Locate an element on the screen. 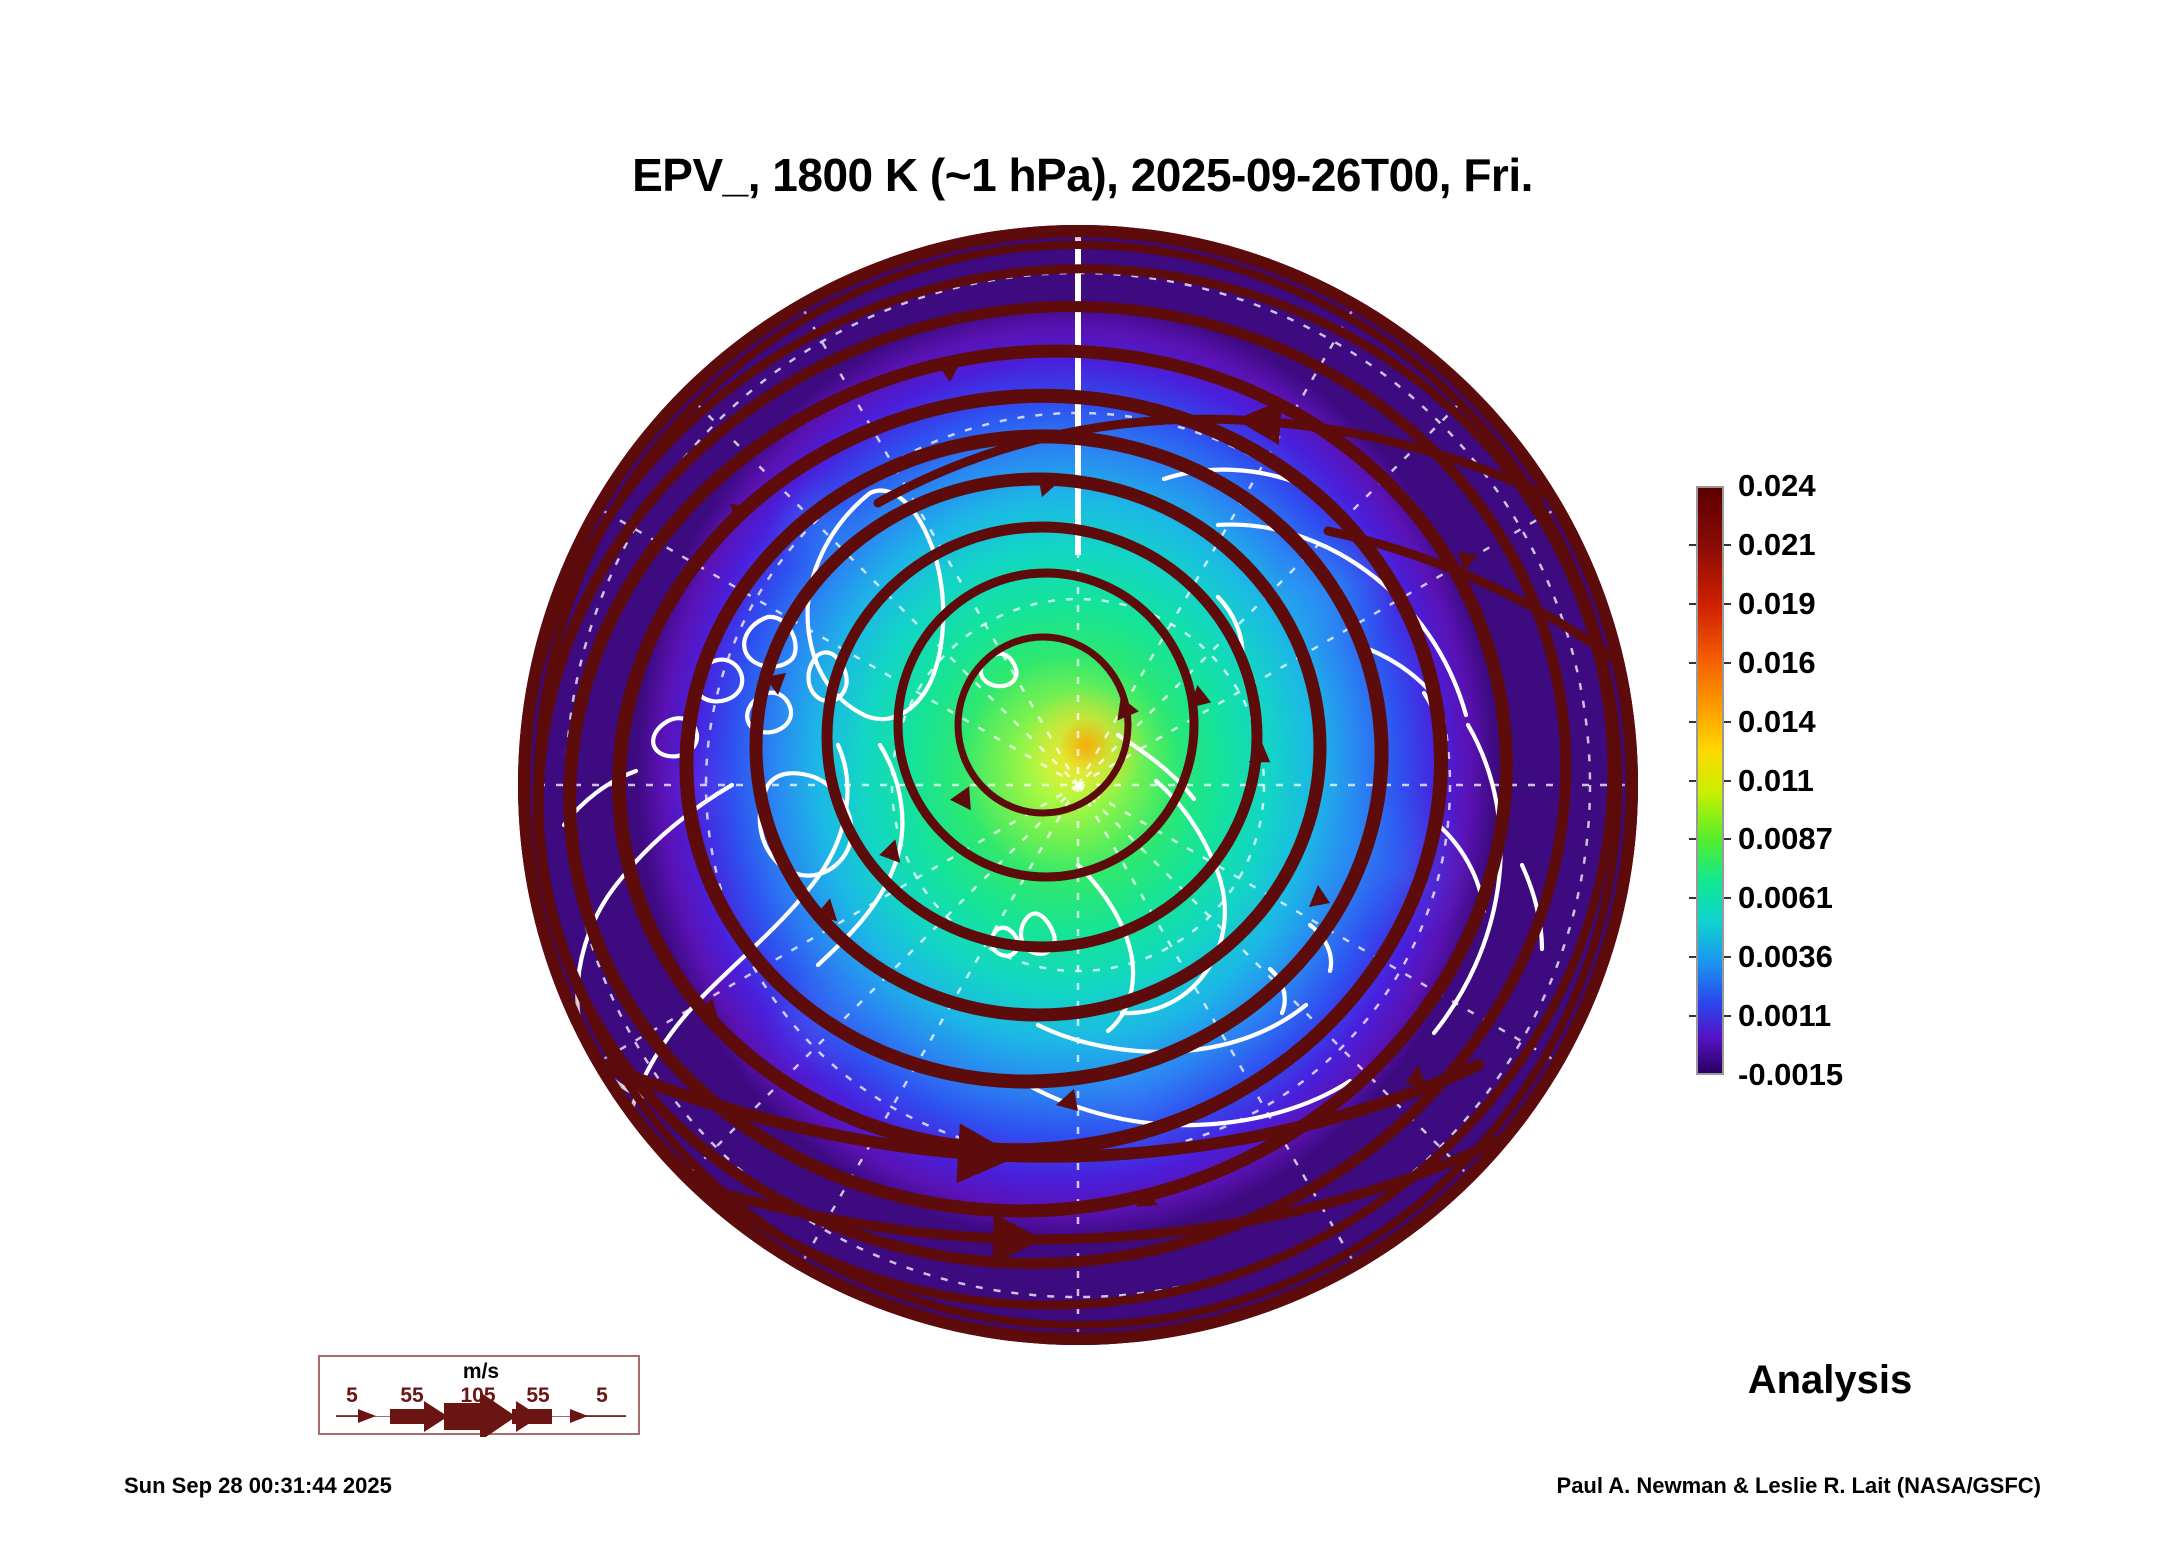  wind-units-label: m/s is located at coordinates (481, 1371).